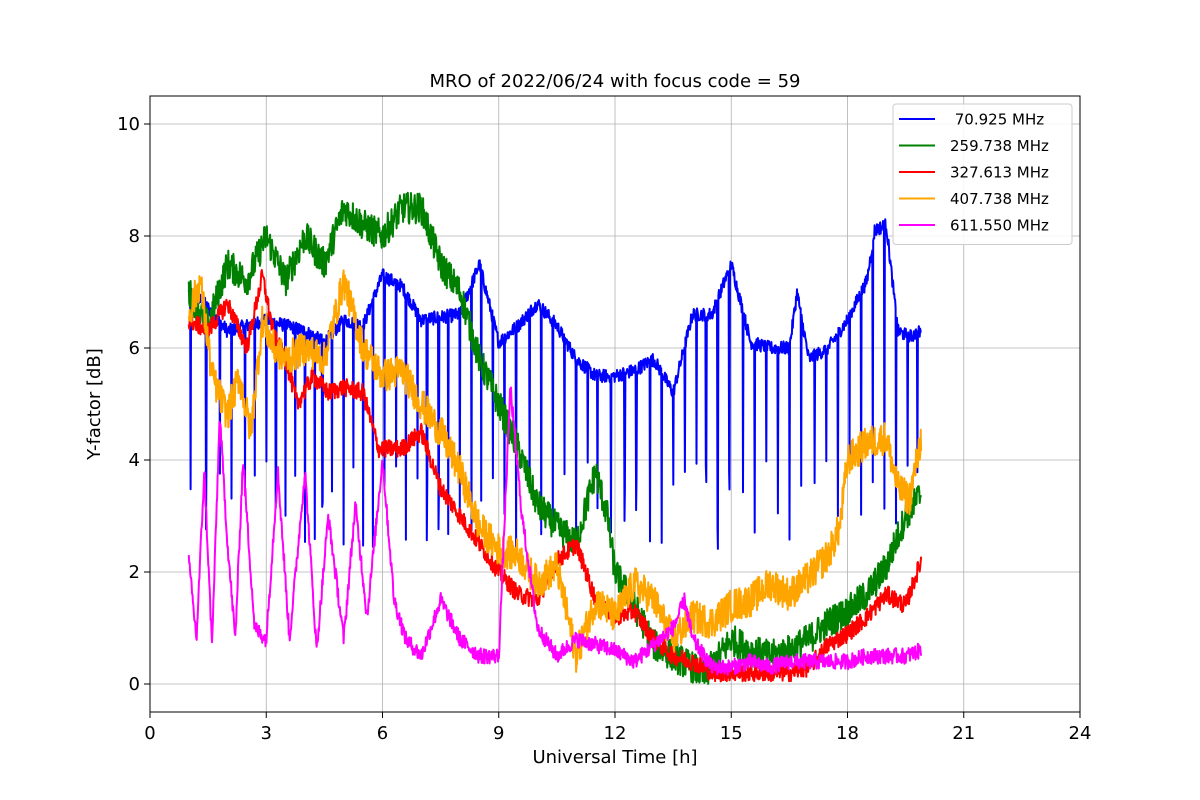 This screenshot has height=800, width=1200. I want to click on x-tick-label: 9, so click(498, 733).